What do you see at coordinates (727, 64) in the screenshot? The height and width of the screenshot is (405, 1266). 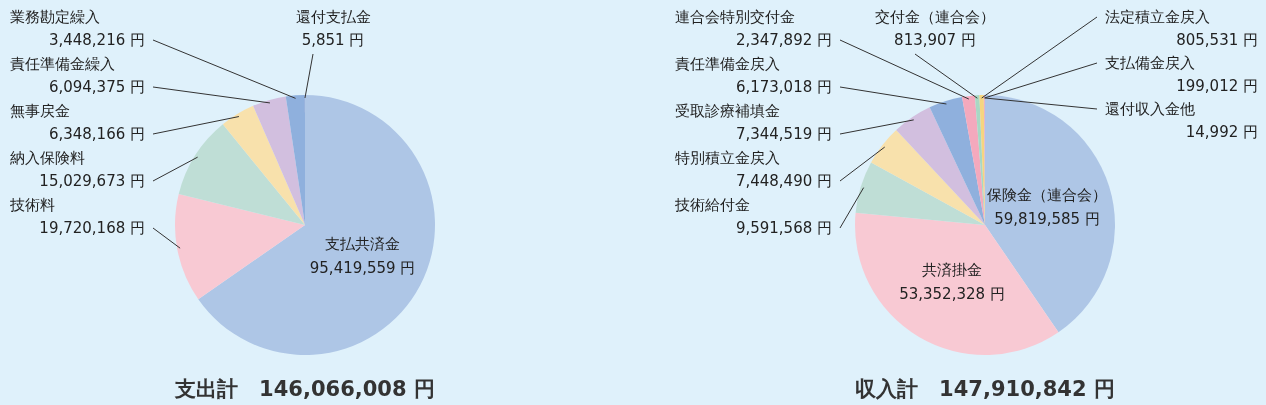 I see `slice-label: 責任準備金戻入` at bounding box center [727, 64].